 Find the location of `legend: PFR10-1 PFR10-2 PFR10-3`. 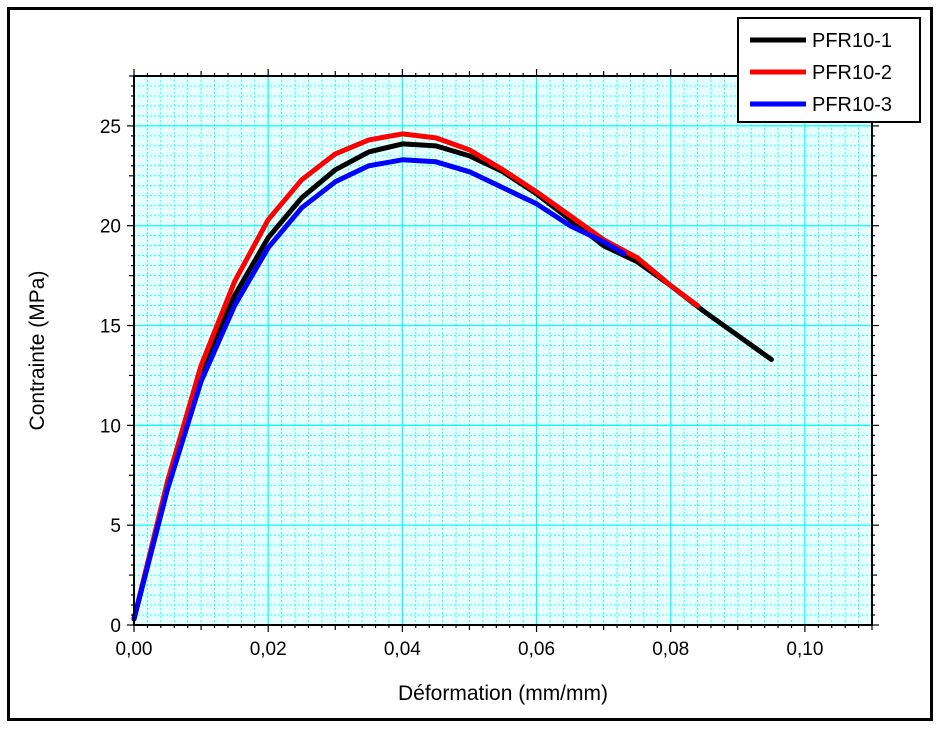

legend: PFR10-1 PFR10-2 PFR10-3 is located at coordinates (829, 70).